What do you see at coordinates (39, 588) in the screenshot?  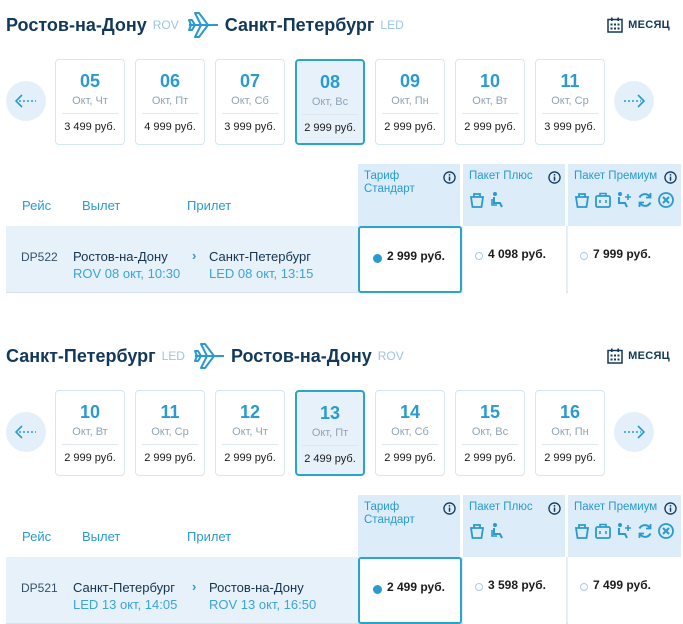 I see `flight-number: DP521` at bounding box center [39, 588].